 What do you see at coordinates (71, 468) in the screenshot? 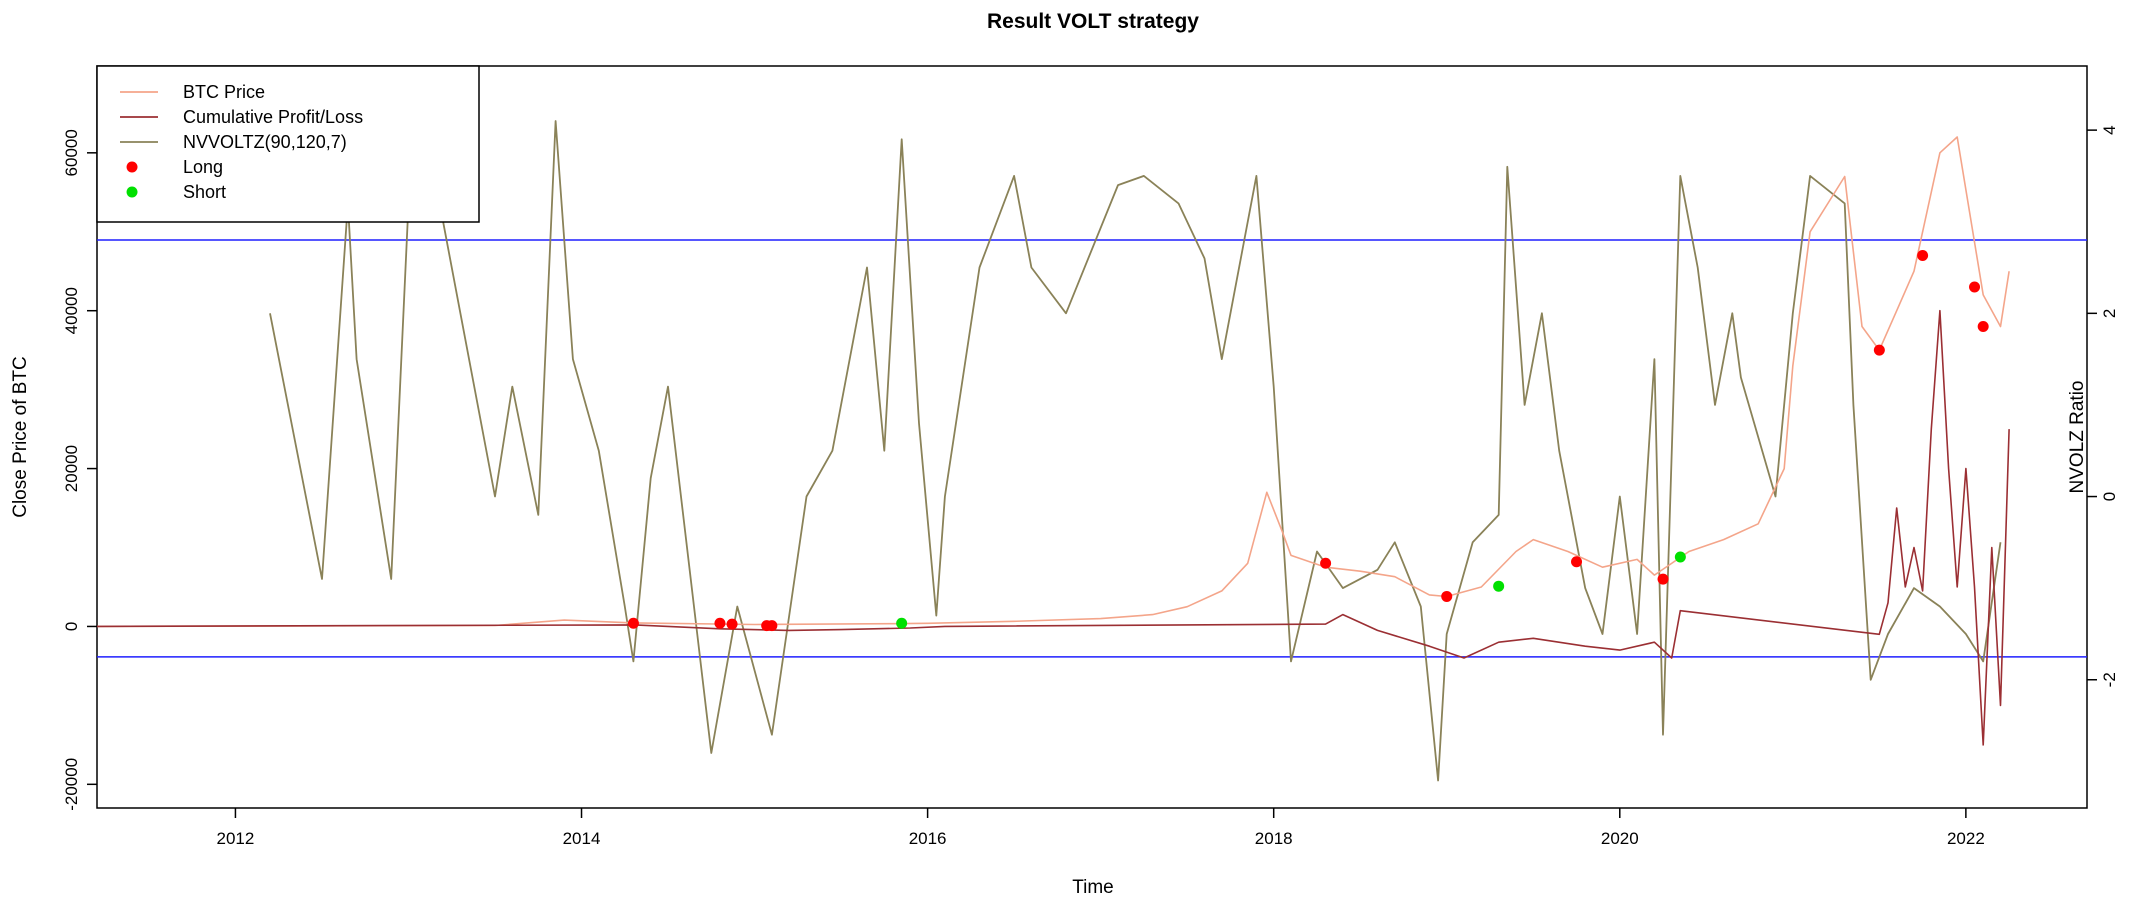
I see `y-tick-label: 20000` at bounding box center [71, 468].